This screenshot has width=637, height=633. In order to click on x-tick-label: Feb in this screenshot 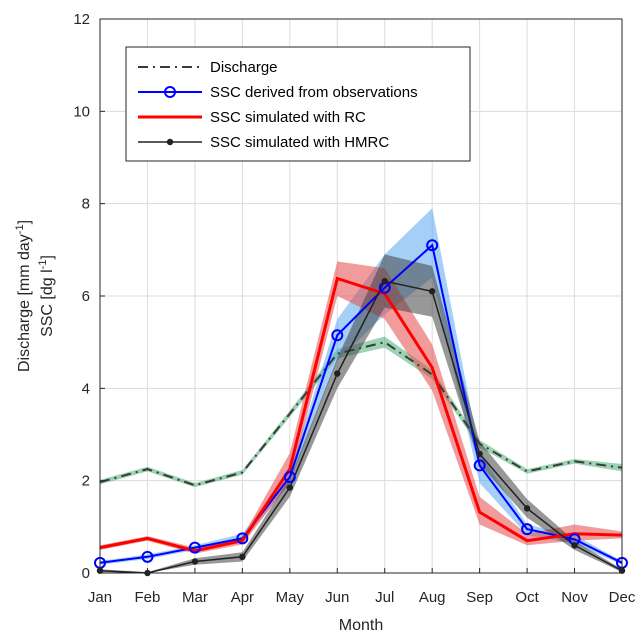, I will do `click(148, 597)`.